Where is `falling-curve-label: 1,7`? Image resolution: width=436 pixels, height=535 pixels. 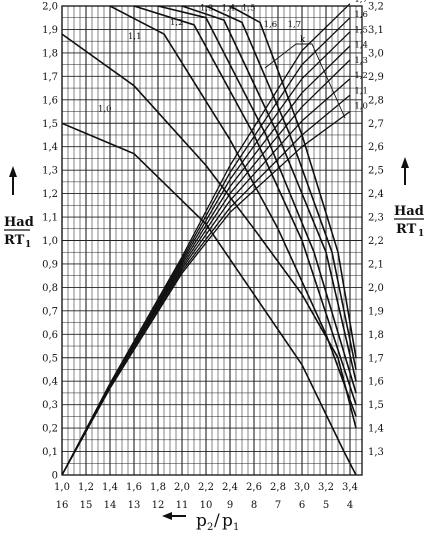 falling-curve-label: 1,7 is located at coordinates (295, 25).